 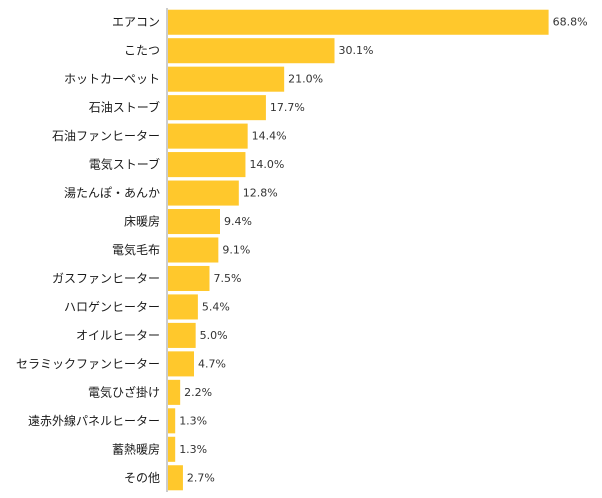 I want to click on value-label: 7.5%, so click(x=227, y=278).